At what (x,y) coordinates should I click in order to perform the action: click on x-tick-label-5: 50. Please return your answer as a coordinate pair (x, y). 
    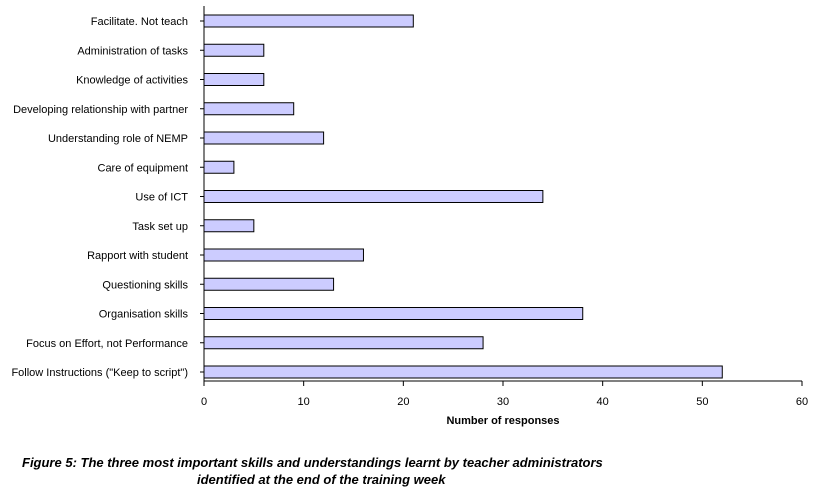
    Looking at the image, I should click on (702, 402).